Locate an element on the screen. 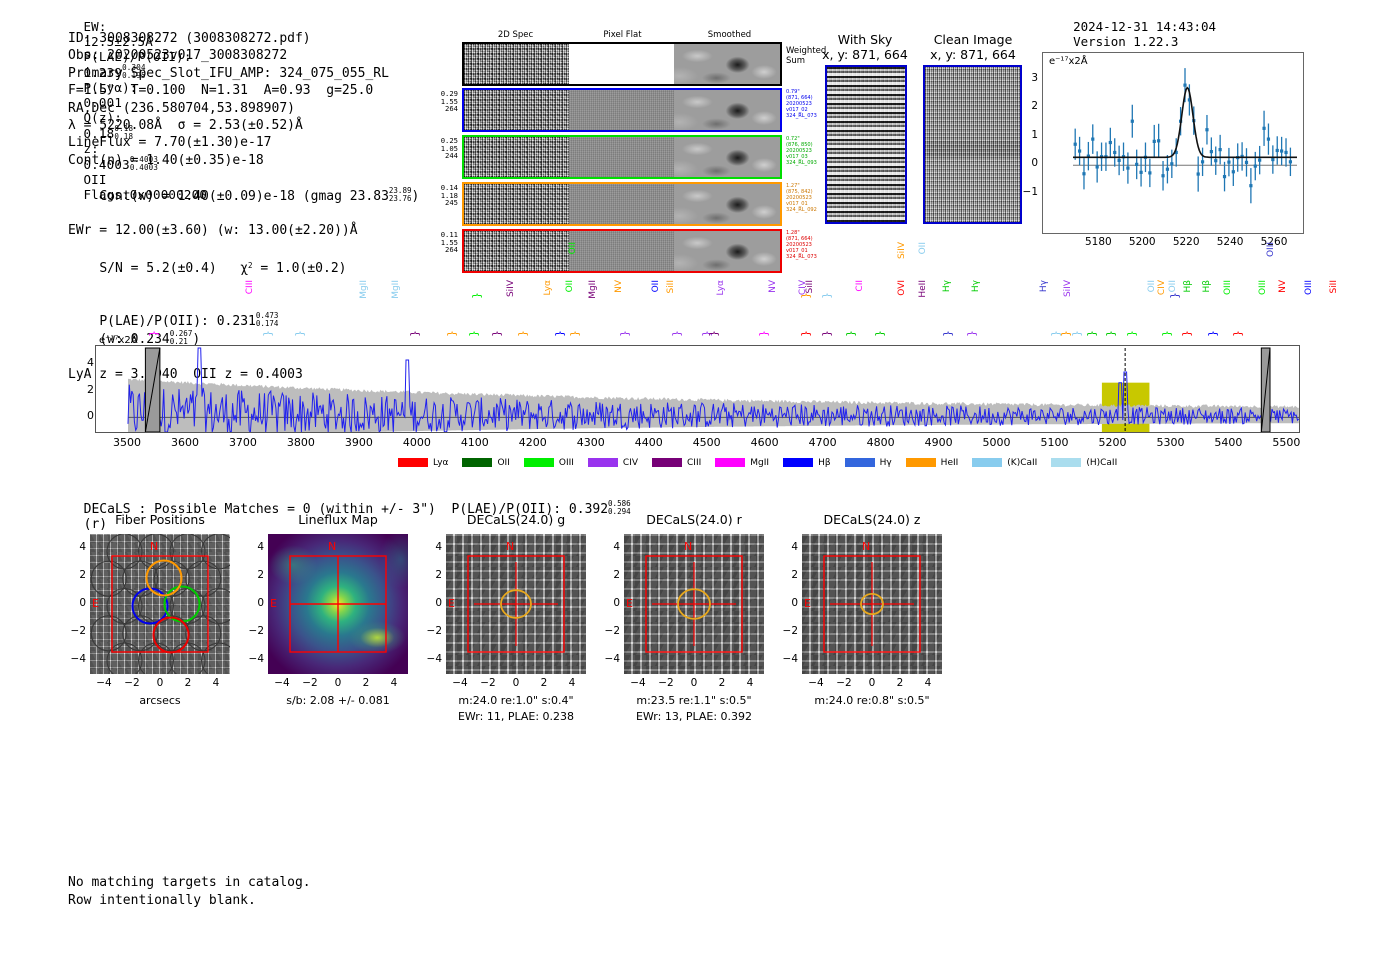  spectrum-xtick: 4800 is located at coordinates (880, 442).